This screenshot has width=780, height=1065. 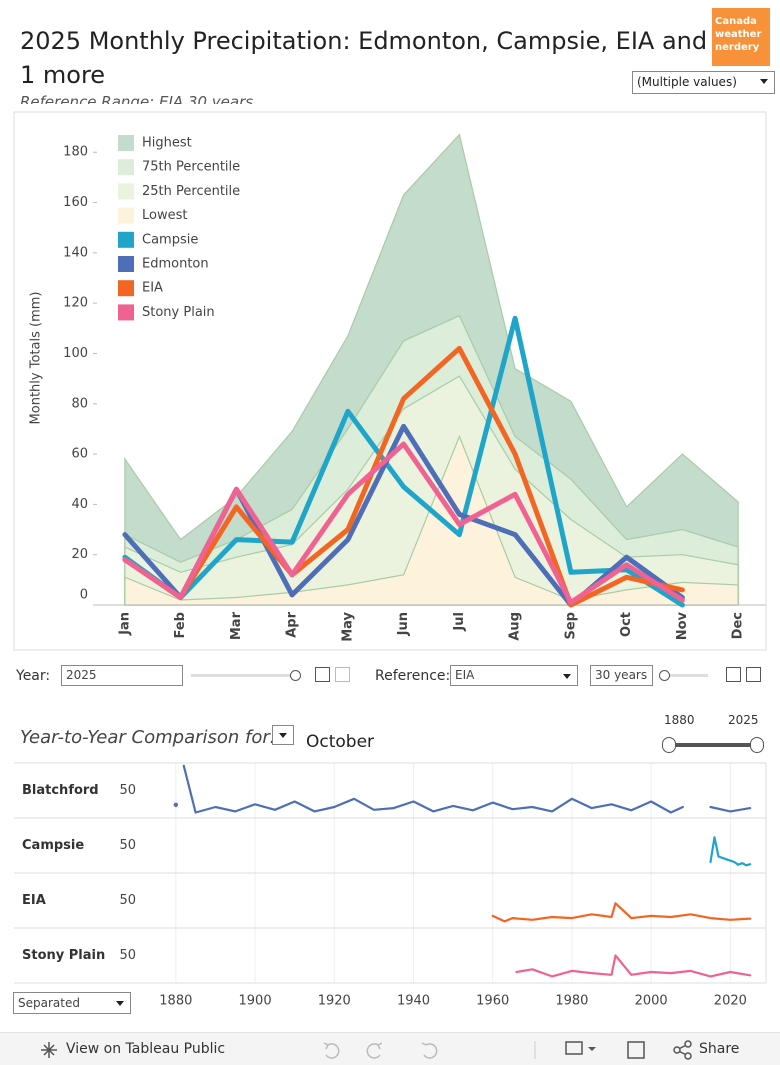 I want to click on subtitle: Reference Range: EIA 30 years, so click(x=137, y=98).